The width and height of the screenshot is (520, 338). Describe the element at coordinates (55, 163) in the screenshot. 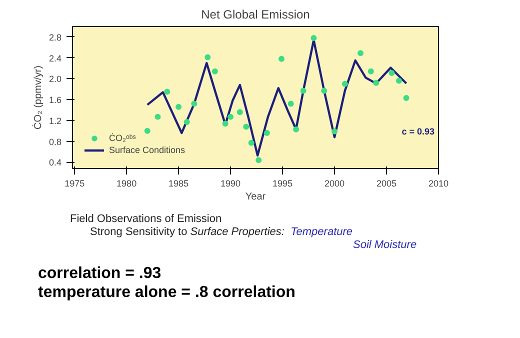

I see `y-tick-label: 0.4` at that location.